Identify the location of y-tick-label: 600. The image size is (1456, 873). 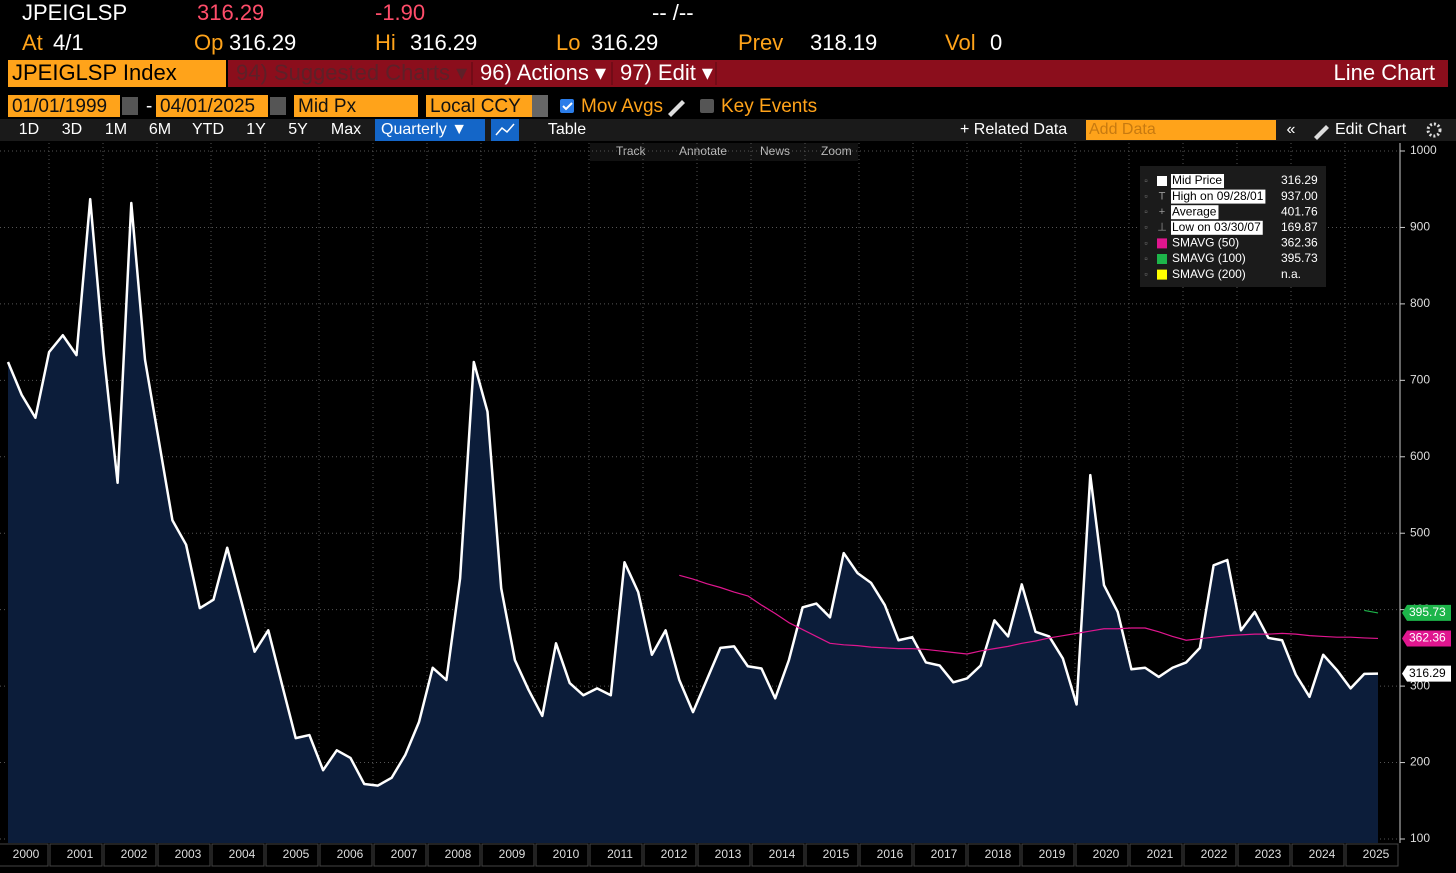
(1420, 456).